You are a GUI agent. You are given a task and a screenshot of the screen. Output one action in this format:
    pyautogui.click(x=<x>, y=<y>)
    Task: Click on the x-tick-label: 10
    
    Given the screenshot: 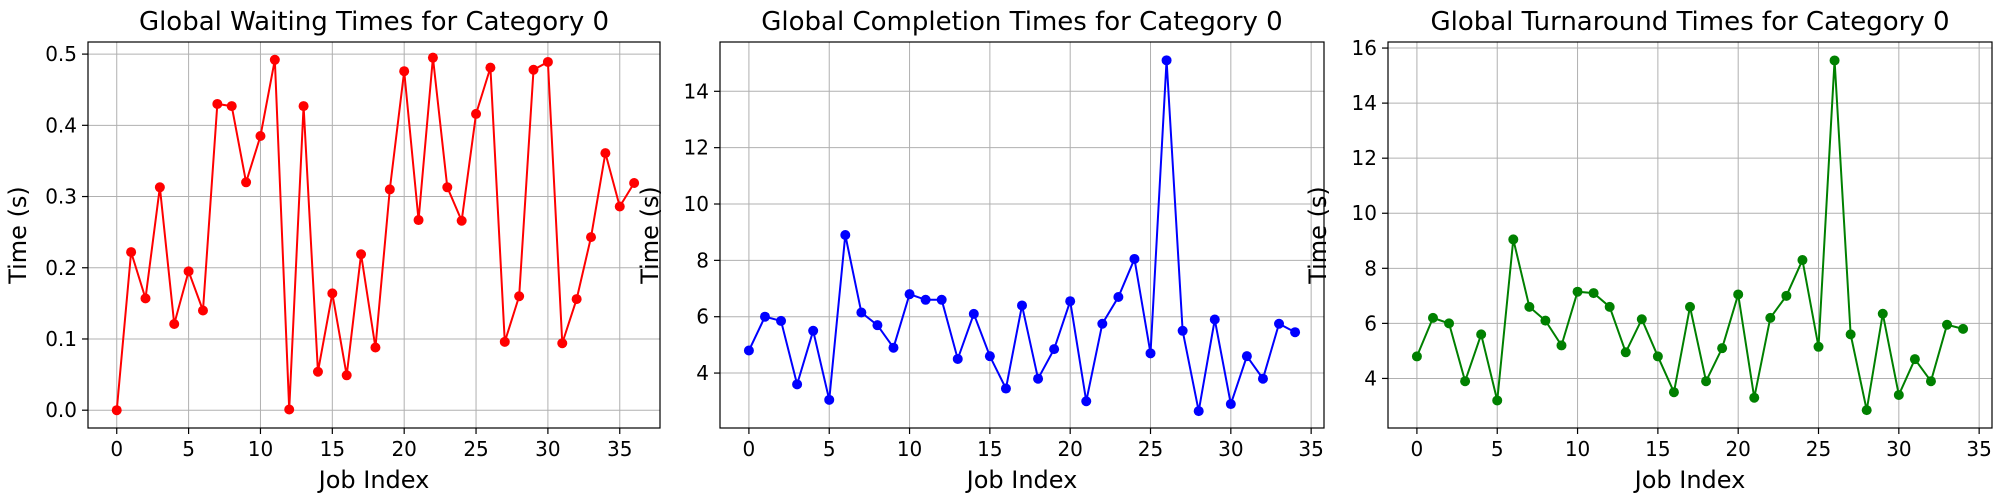 What is the action you would take?
    pyautogui.click(x=909, y=449)
    